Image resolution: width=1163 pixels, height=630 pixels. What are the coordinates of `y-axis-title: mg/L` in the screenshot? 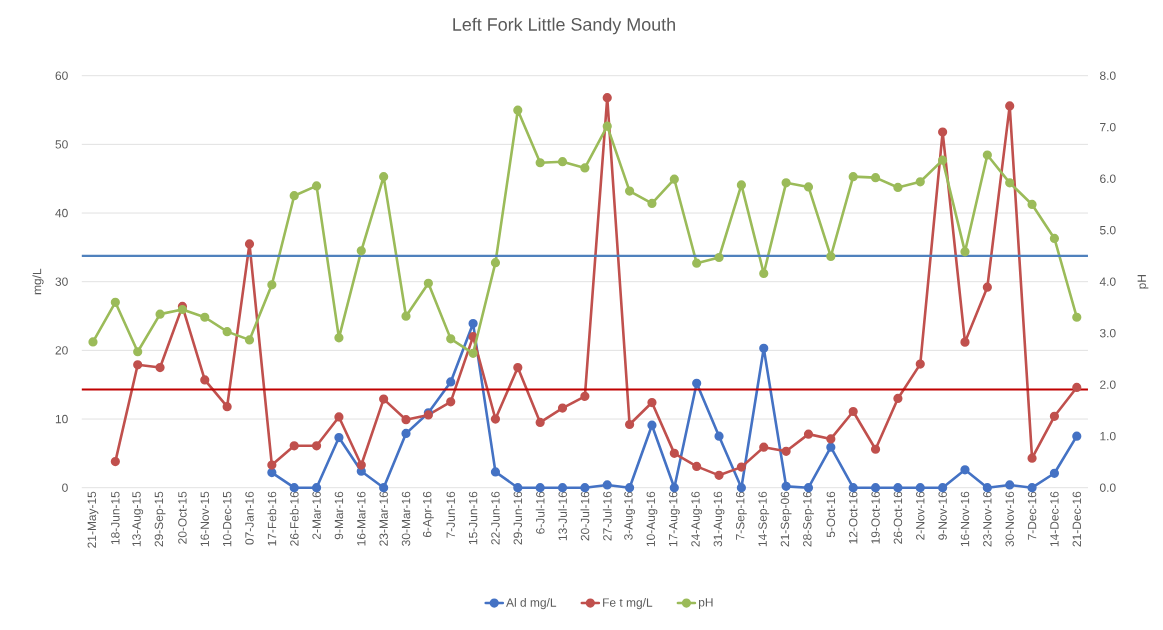 It's located at (38, 281).